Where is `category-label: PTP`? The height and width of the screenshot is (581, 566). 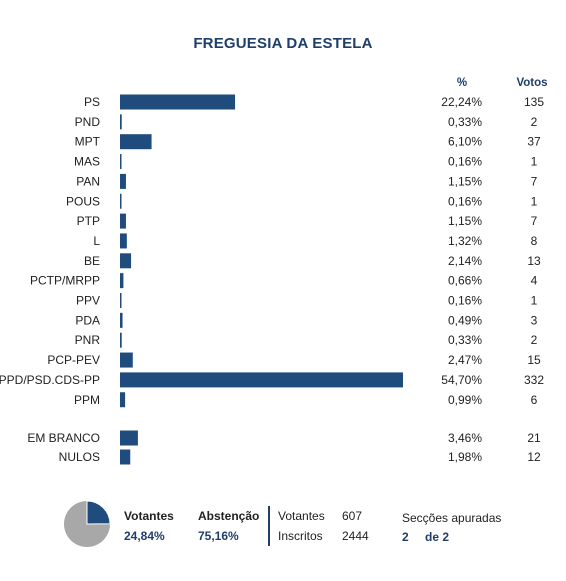
category-label: PTP is located at coordinates (88, 221).